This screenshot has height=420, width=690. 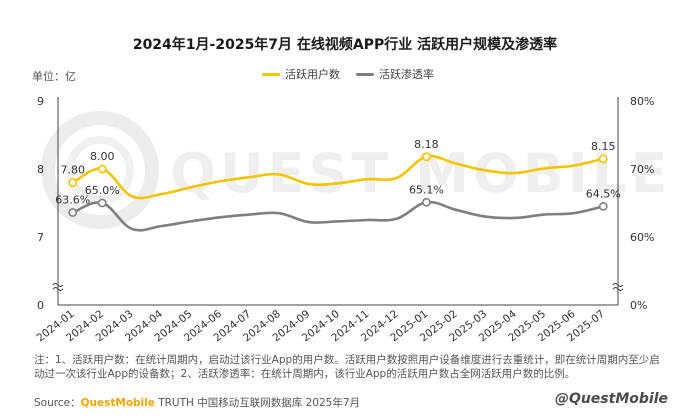 I want to click on data-label-penetration: 65.1%, so click(x=426, y=189).